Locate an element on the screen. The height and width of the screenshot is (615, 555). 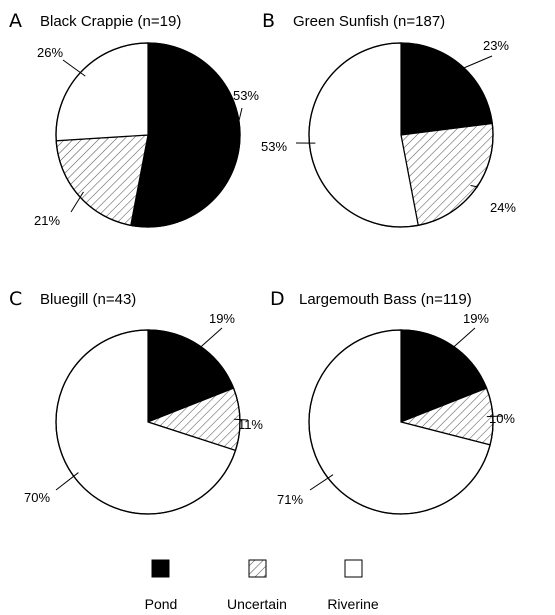
legend-swatch-pond is located at coordinates (160, 568).